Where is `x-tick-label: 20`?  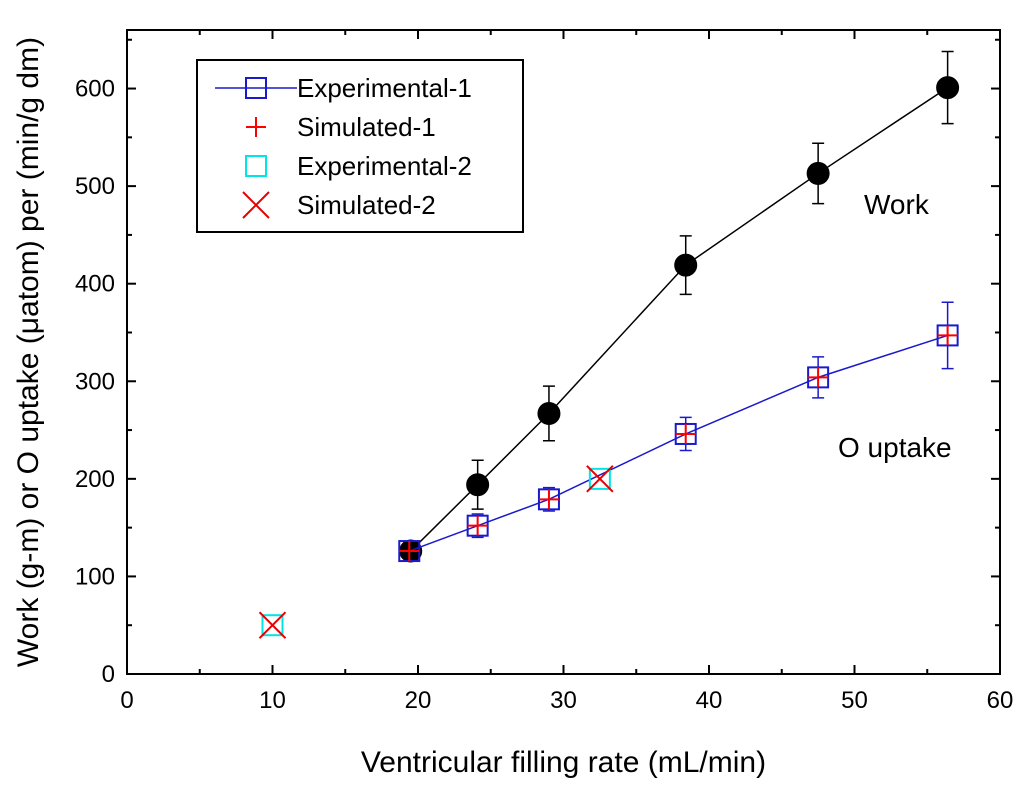
x-tick-label: 20 is located at coordinates (418, 700).